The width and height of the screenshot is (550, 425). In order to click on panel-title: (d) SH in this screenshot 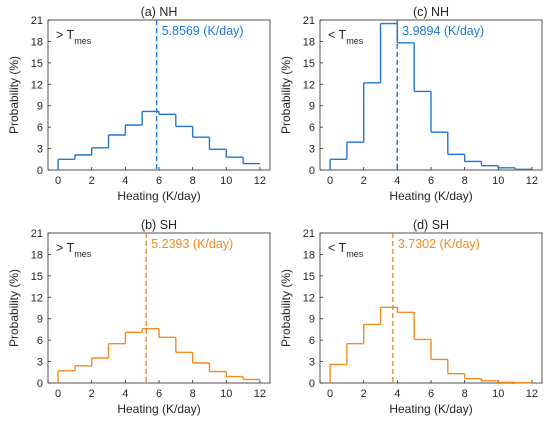, I will do `click(431, 225)`.